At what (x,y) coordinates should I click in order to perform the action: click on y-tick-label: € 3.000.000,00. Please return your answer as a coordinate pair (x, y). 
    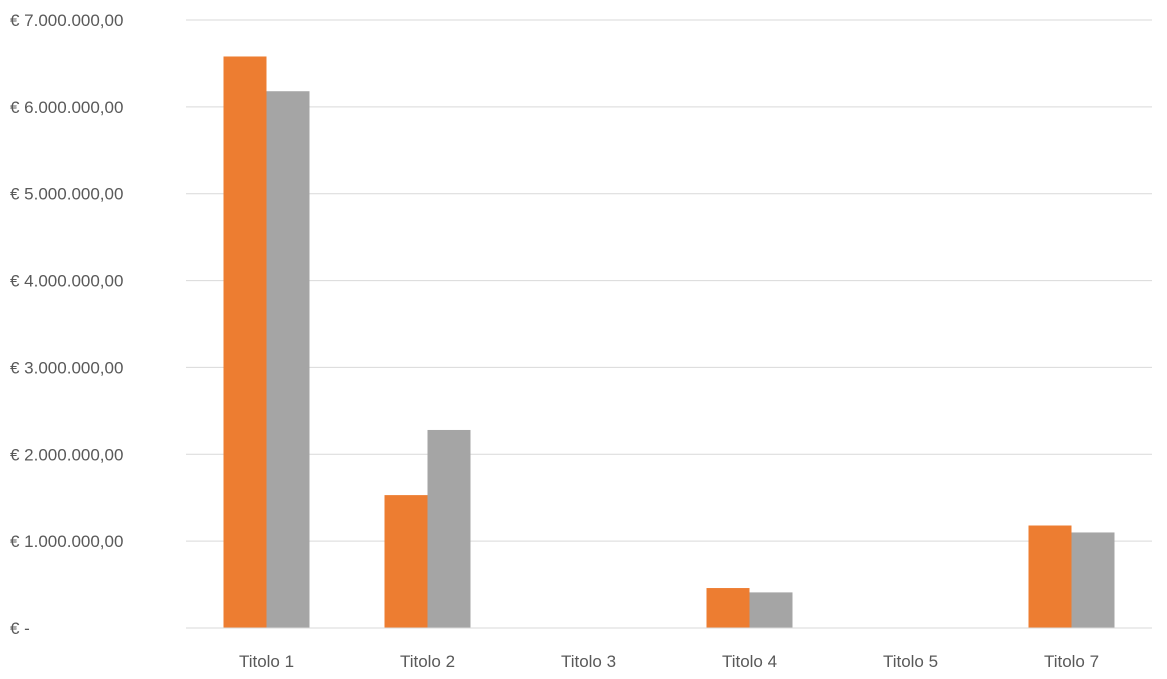
    Looking at the image, I should click on (66, 367).